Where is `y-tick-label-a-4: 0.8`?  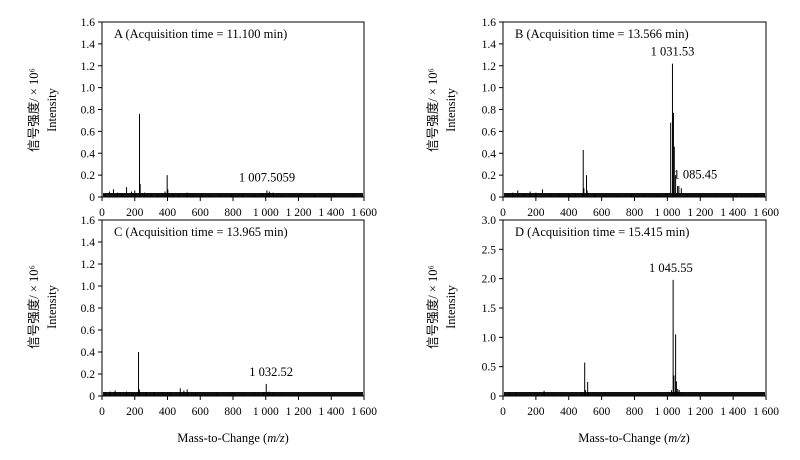 y-tick-label-a-4: 0.8 is located at coordinates (88, 111).